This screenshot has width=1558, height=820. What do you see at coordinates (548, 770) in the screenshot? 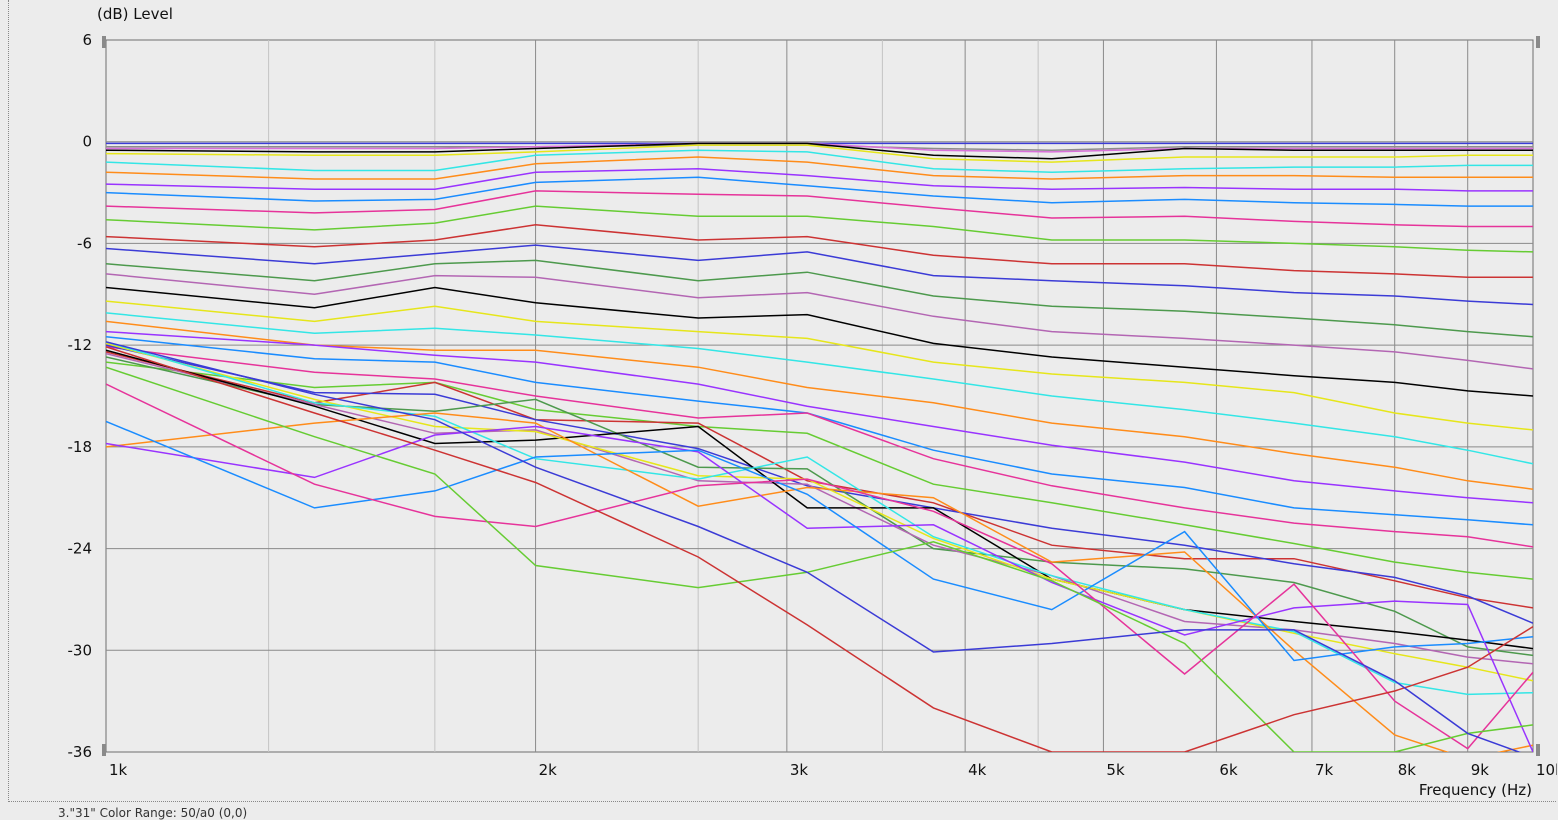
I see `x-tick-label: 2k` at bounding box center [548, 770].